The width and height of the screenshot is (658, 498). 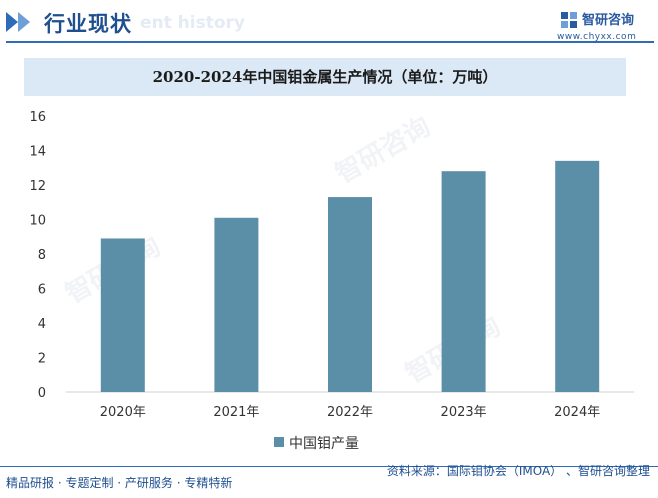 What do you see at coordinates (42, 290) in the screenshot?
I see `y-tick-label: 6` at bounding box center [42, 290].